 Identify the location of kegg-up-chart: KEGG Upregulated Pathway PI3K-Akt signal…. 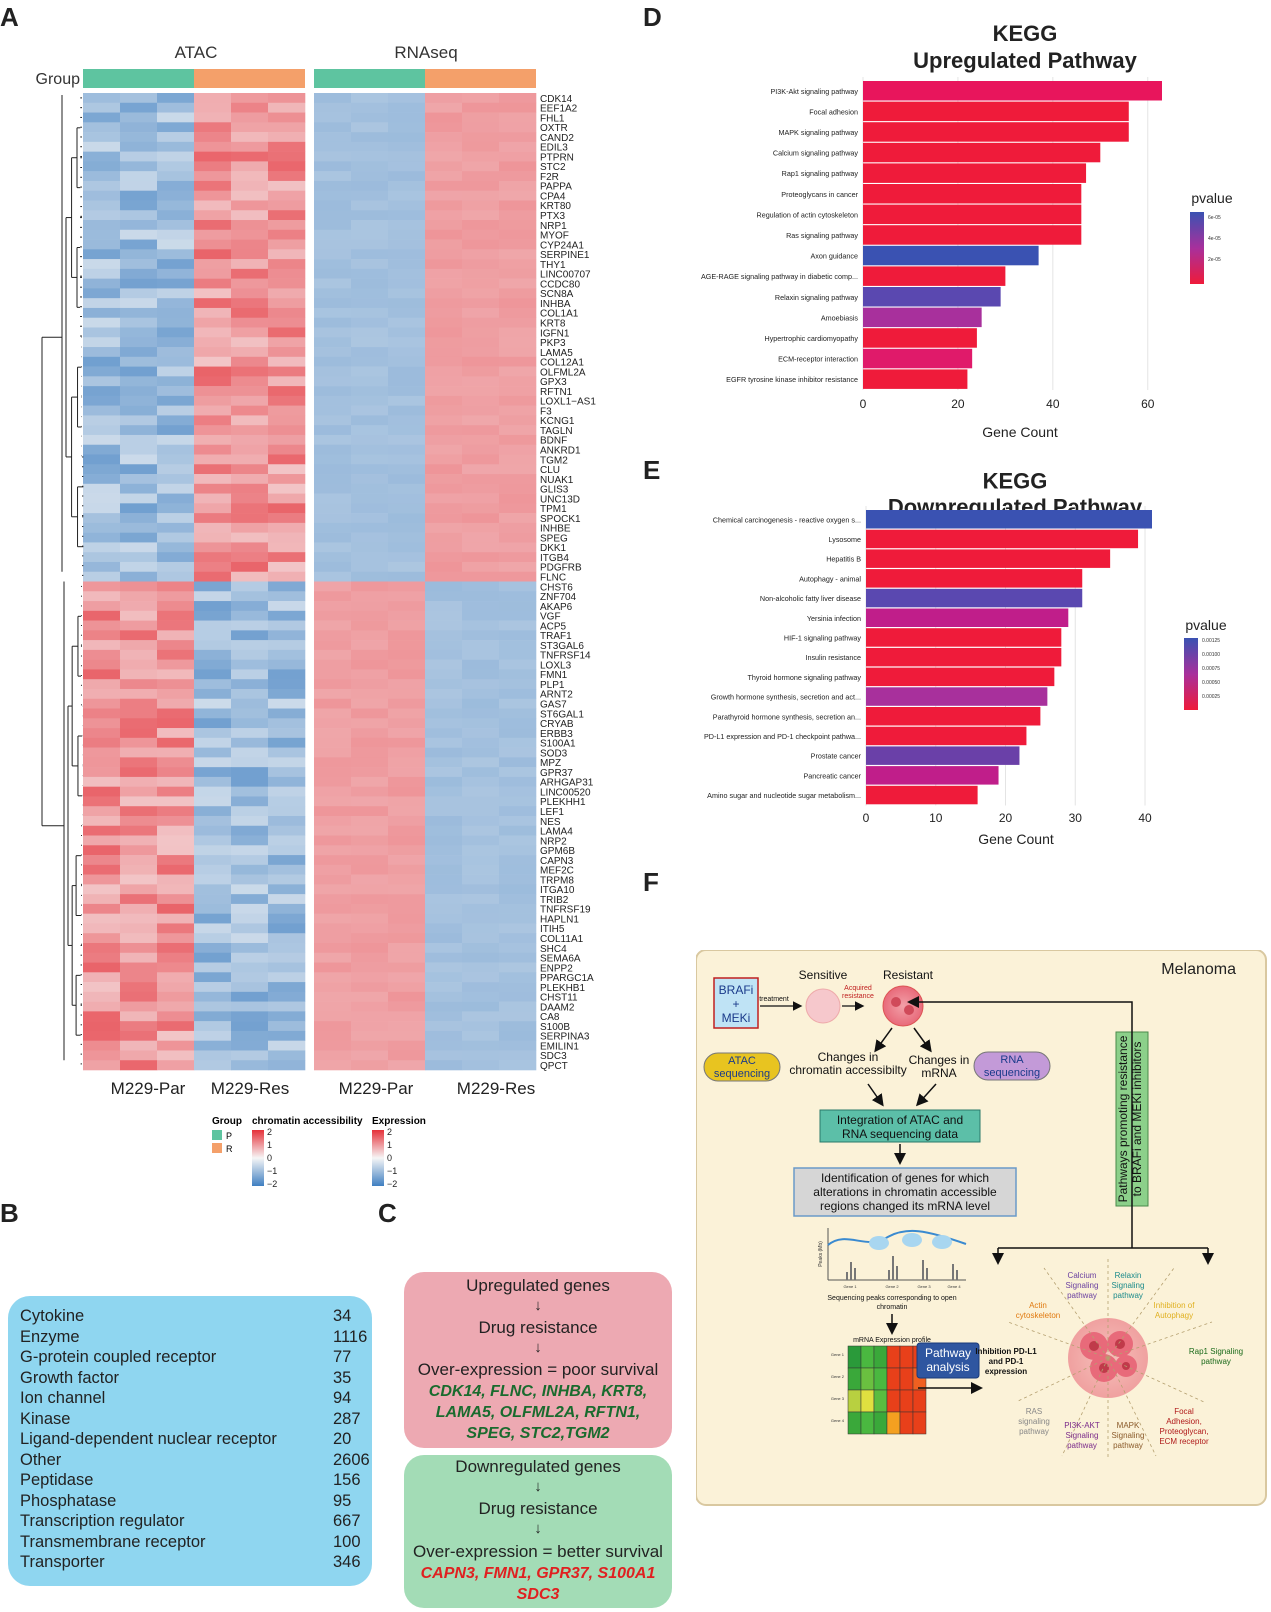
(967, 230).